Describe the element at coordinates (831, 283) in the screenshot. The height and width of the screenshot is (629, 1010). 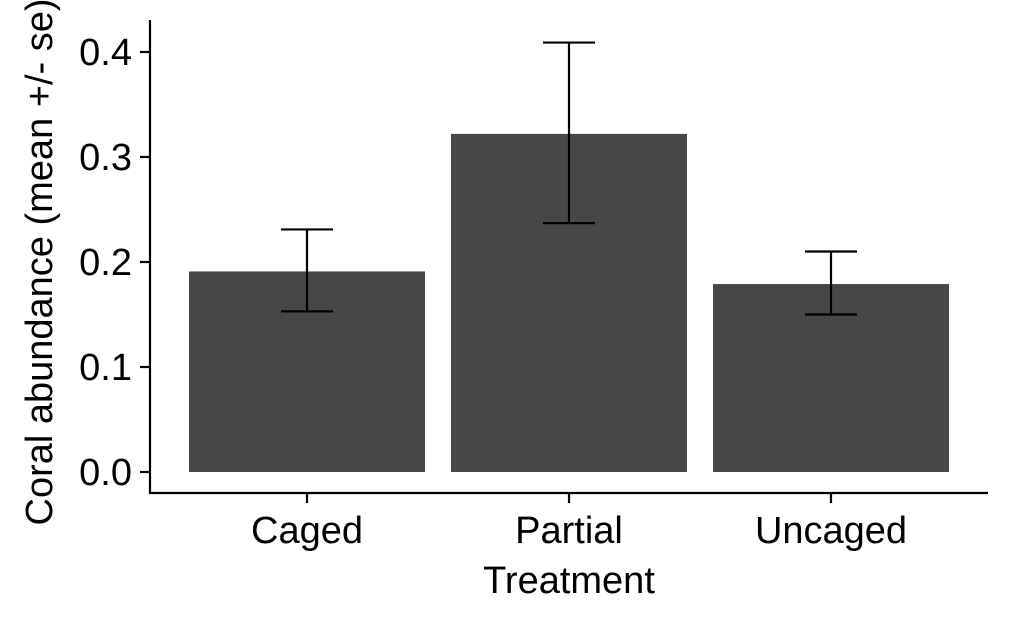
I see `error-bar-uncaged` at that location.